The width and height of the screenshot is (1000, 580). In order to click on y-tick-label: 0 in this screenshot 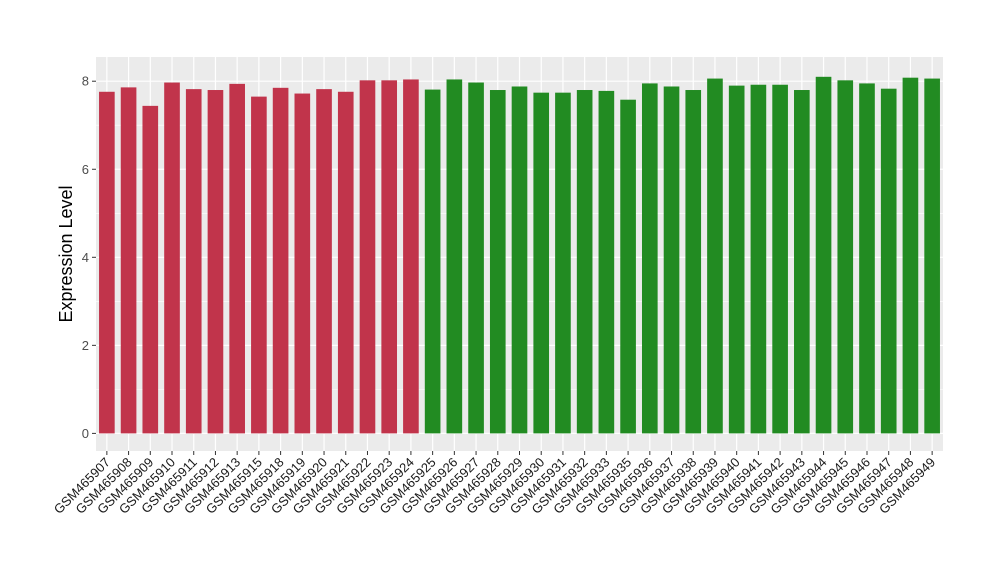, I will do `click(85, 433)`.